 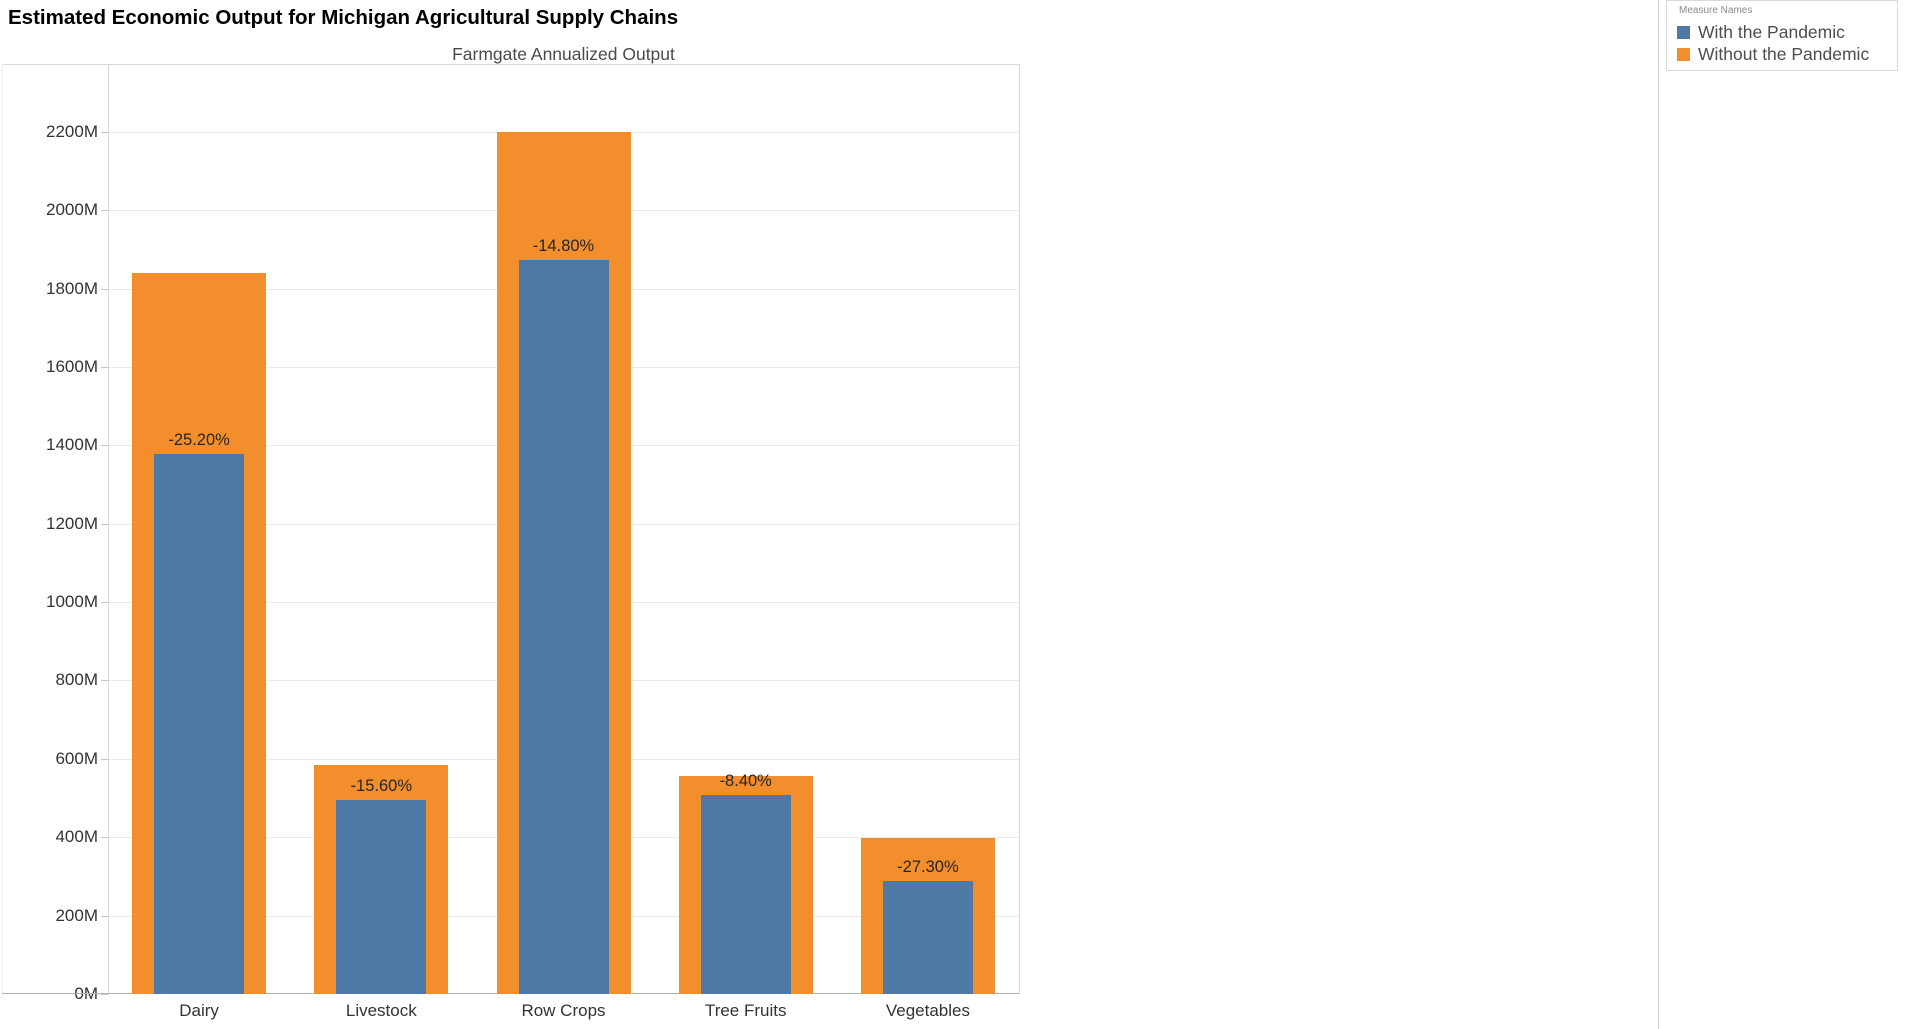 I want to click on category-band-tree-fruits: -8.40%, so click(x=746, y=529).